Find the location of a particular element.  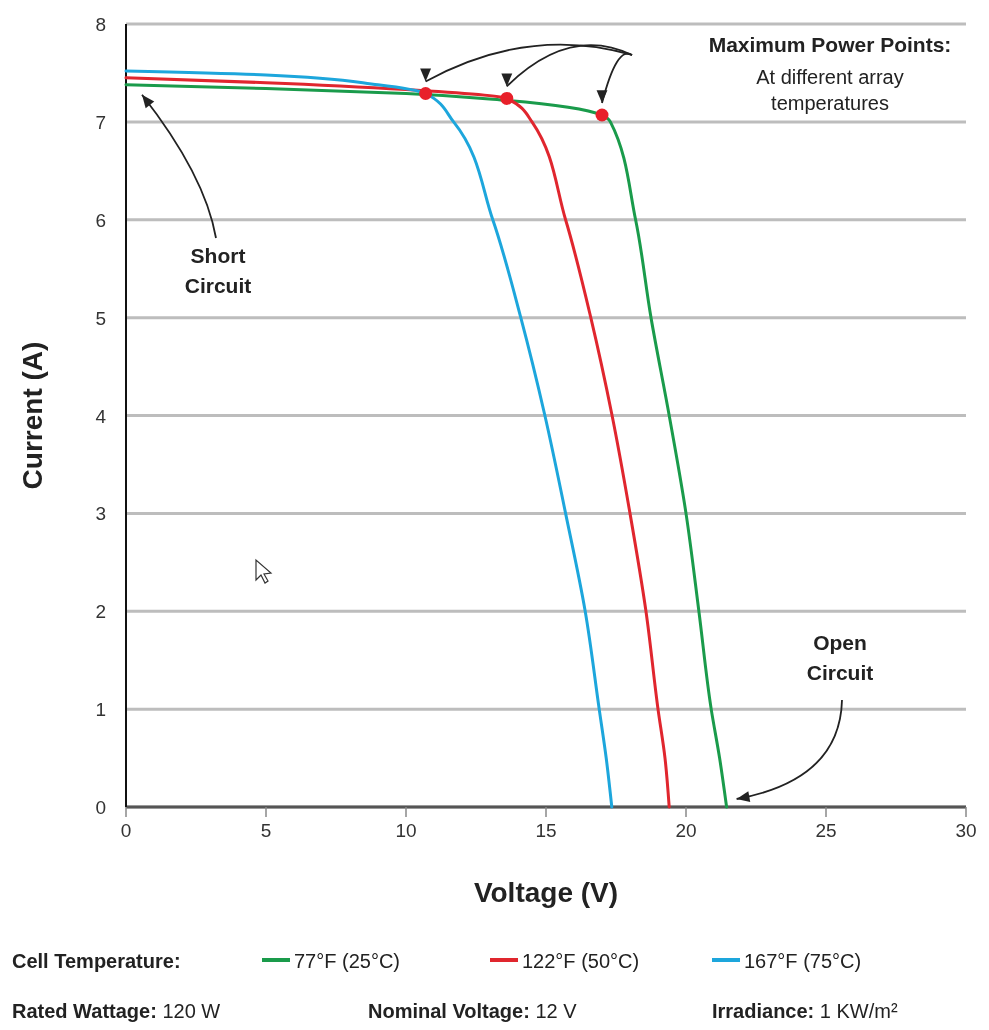

text: Nominal Voltage: 12 V is located at coordinates (473, 1011).